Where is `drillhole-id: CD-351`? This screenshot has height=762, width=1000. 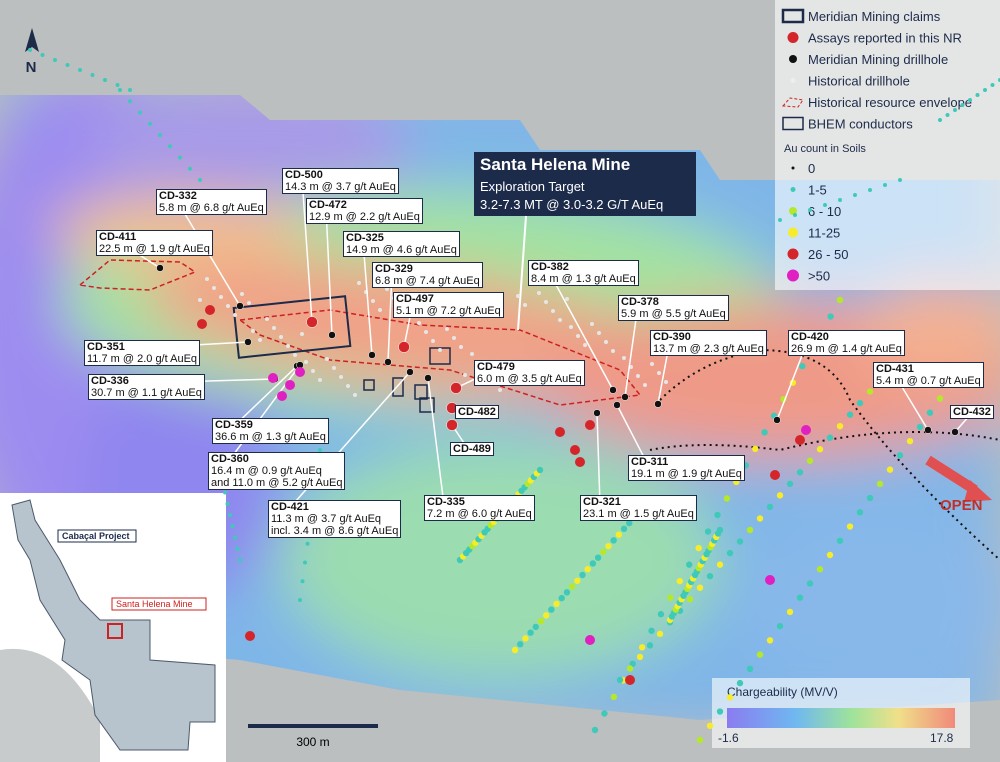 drillhole-id: CD-351 is located at coordinates (106, 347).